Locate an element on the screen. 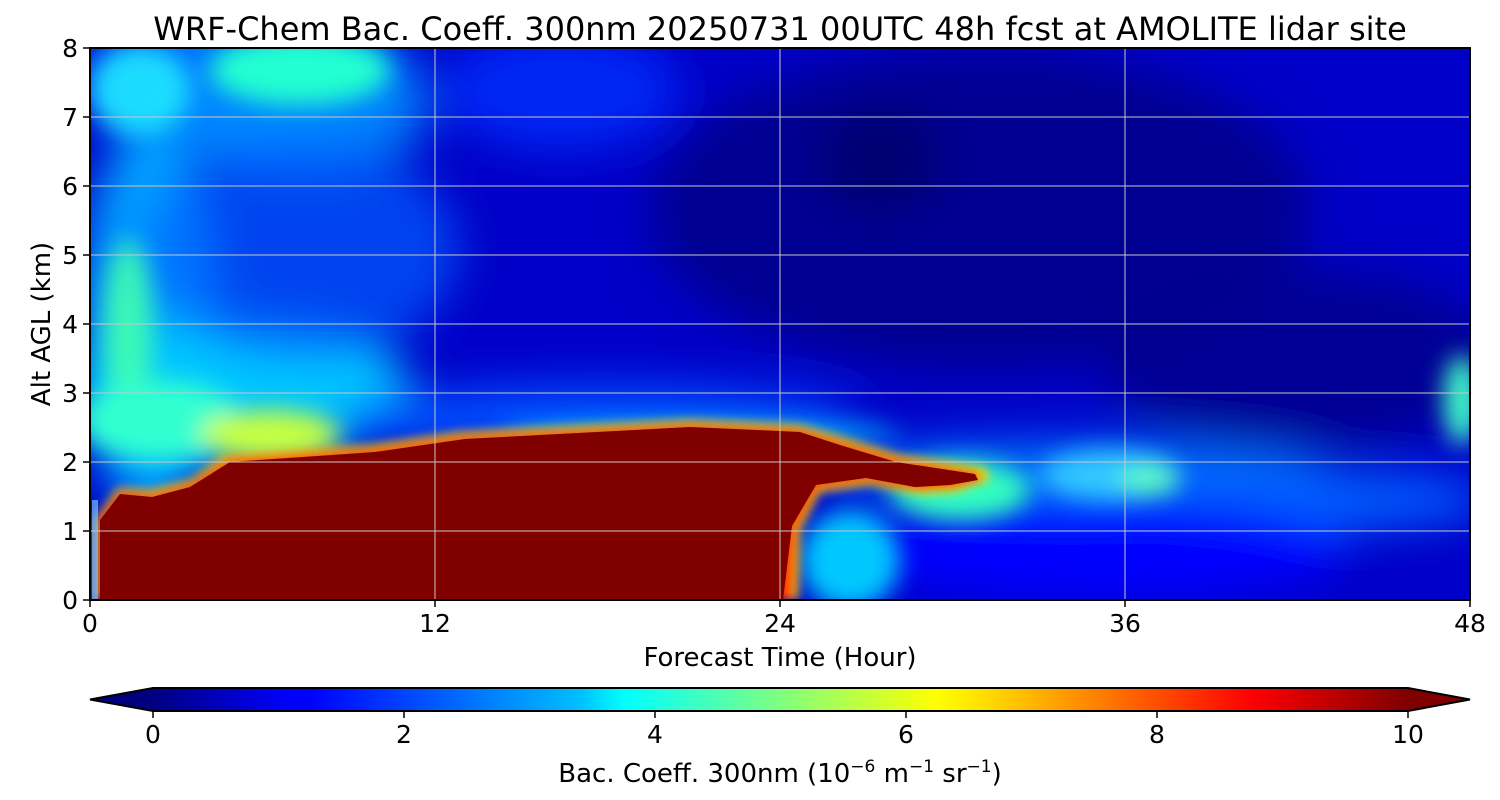 The image size is (1500, 800). colorbar-high-extend is located at coordinates (1439, 699).